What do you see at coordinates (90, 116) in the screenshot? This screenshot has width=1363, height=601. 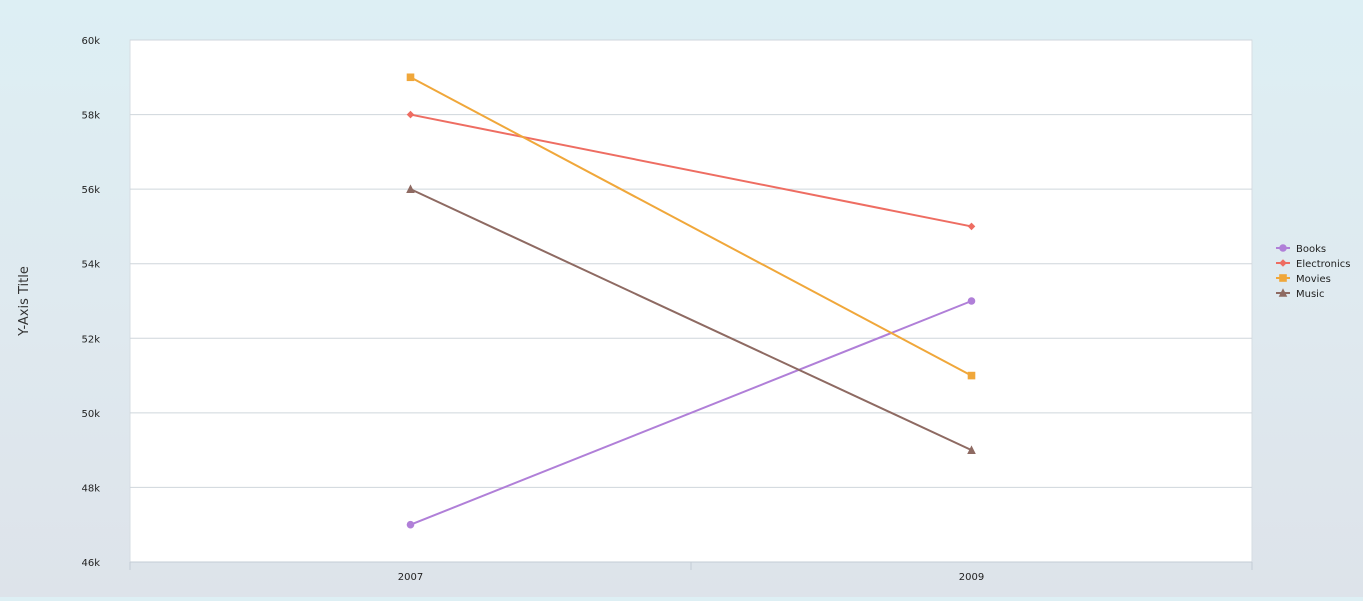 I see `y-tick-label: 58k` at bounding box center [90, 116].